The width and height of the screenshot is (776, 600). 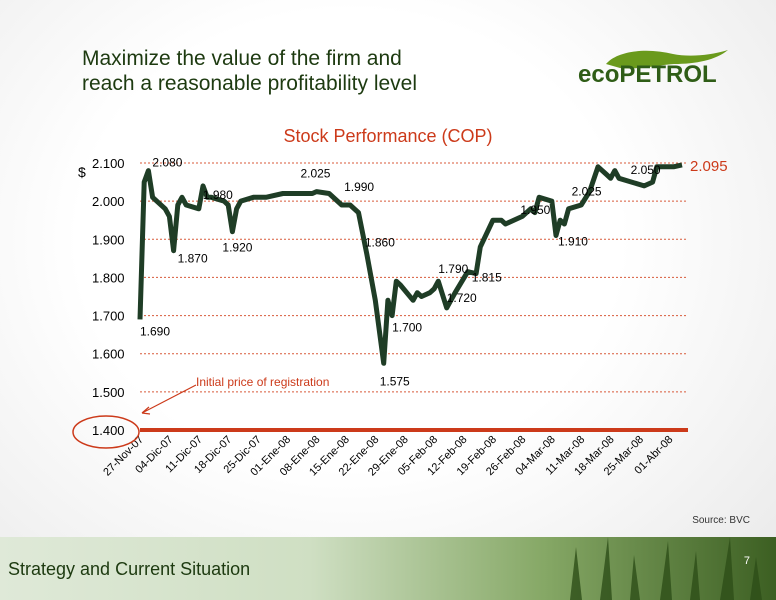 I want to click on y-tick-label: 2.100, so click(x=108, y=163).